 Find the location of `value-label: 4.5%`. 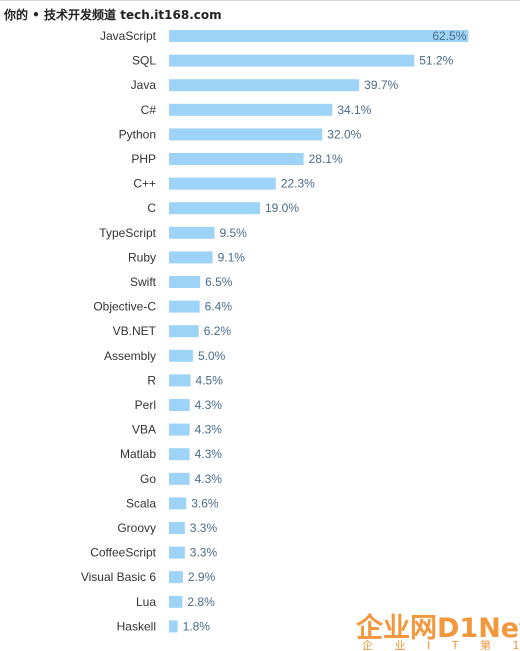

value-label: 4.5% is located at coordinates (210, 380).